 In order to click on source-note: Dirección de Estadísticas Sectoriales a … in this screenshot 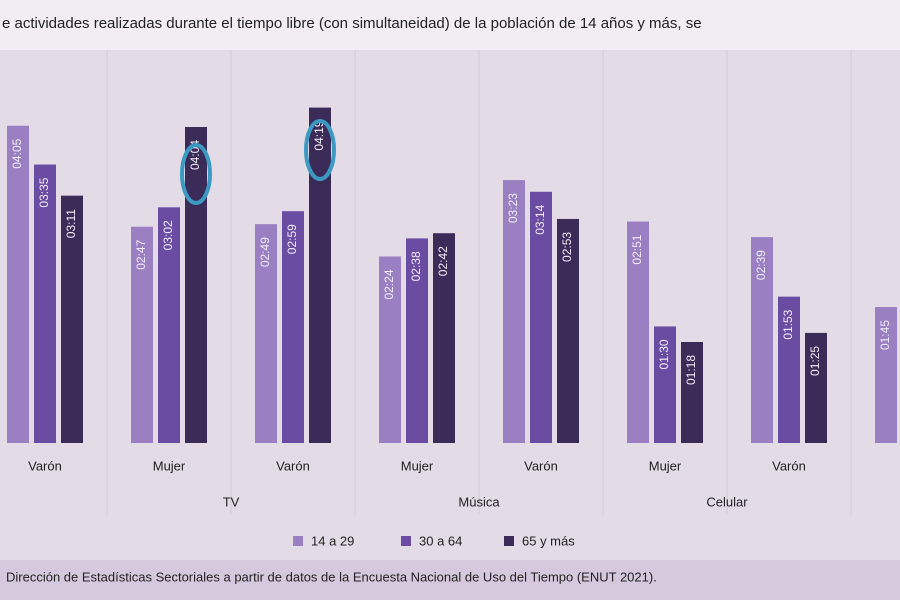, I will do `click(331, 576)`.